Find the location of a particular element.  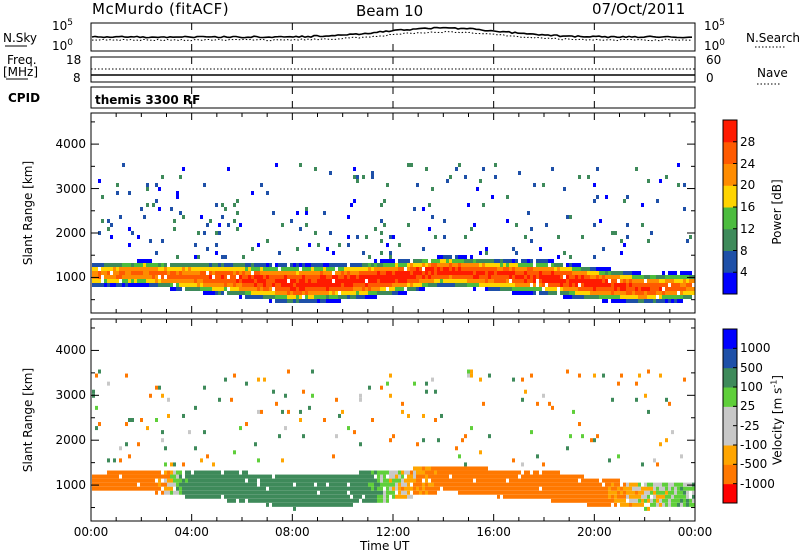

noise-lines is located at coordinates (392, 34).